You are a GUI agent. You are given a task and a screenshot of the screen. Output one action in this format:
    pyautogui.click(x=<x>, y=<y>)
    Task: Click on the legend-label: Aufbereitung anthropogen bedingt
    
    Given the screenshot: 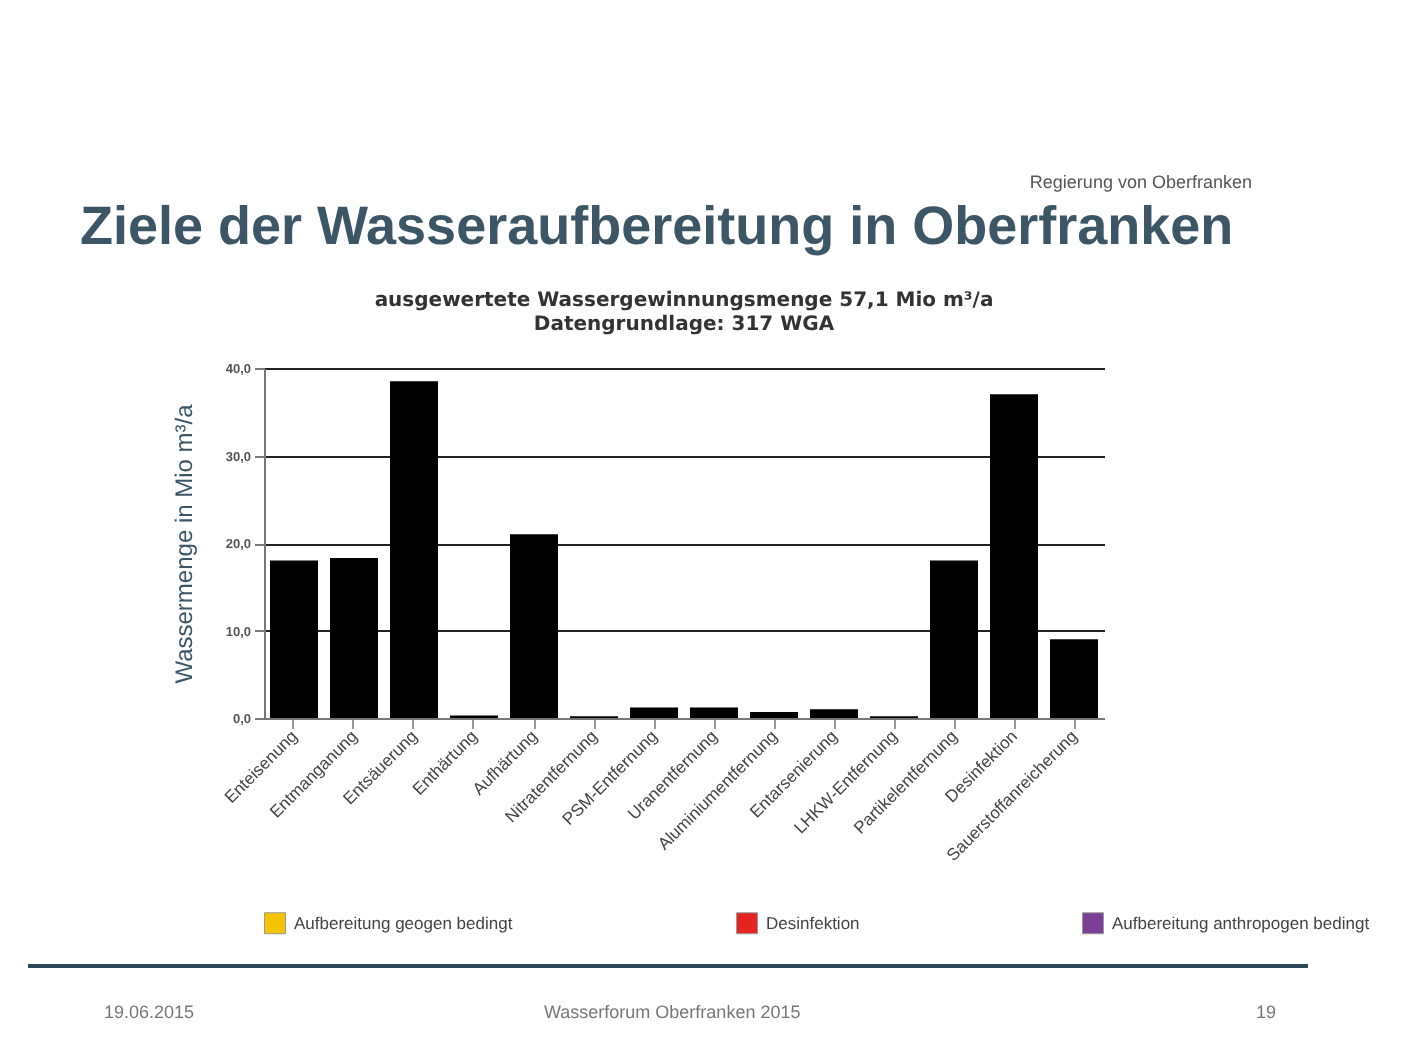 What is the action you would take?
    pyautogui.click(x=1241, y=923)
    